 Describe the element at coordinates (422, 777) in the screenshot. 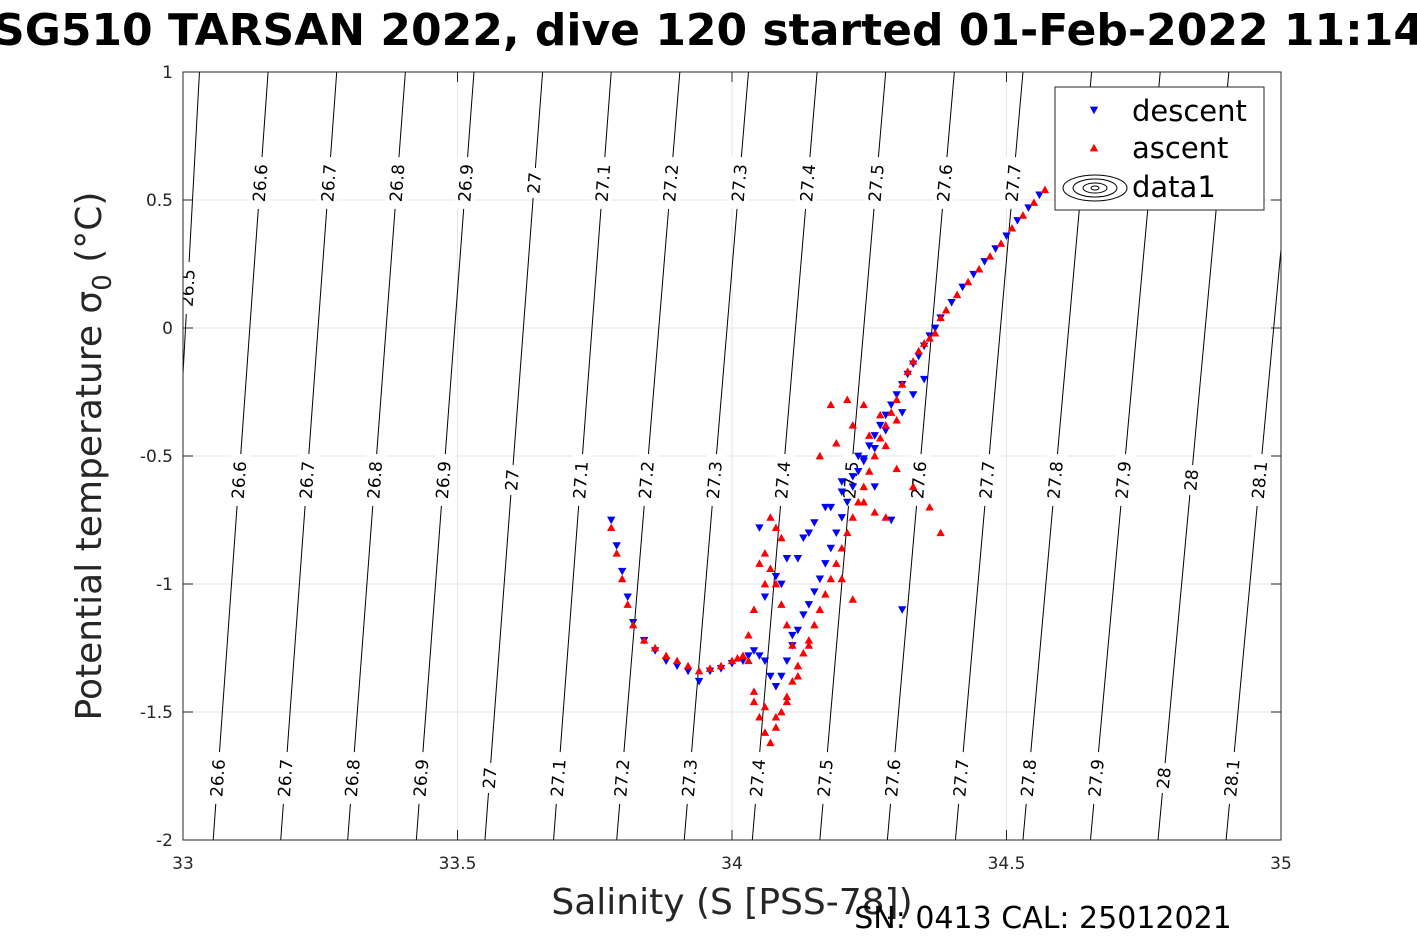

I see `contour-bottom-label: 26.9` at that location.